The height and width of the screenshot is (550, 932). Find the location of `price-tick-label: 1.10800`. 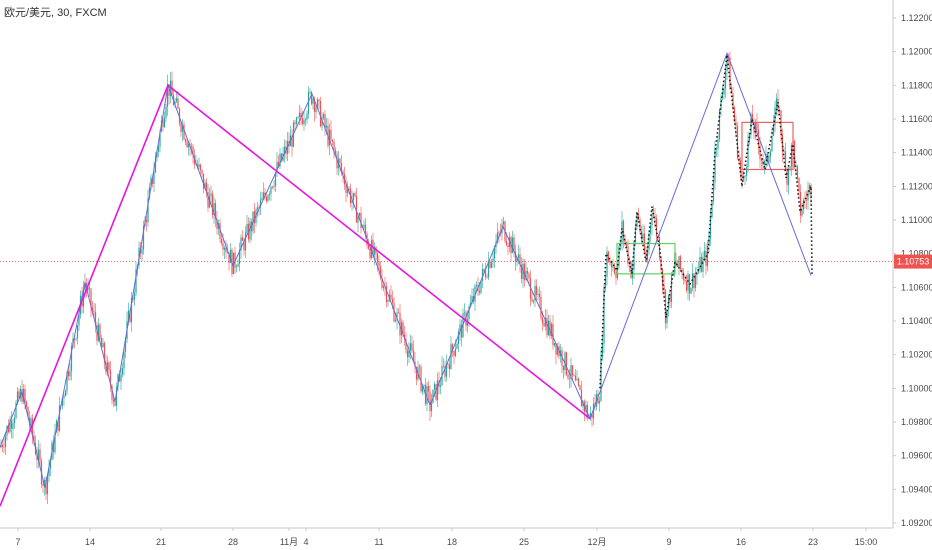

price-tick-label: 1.10800 is located at coordinates (916, 254).